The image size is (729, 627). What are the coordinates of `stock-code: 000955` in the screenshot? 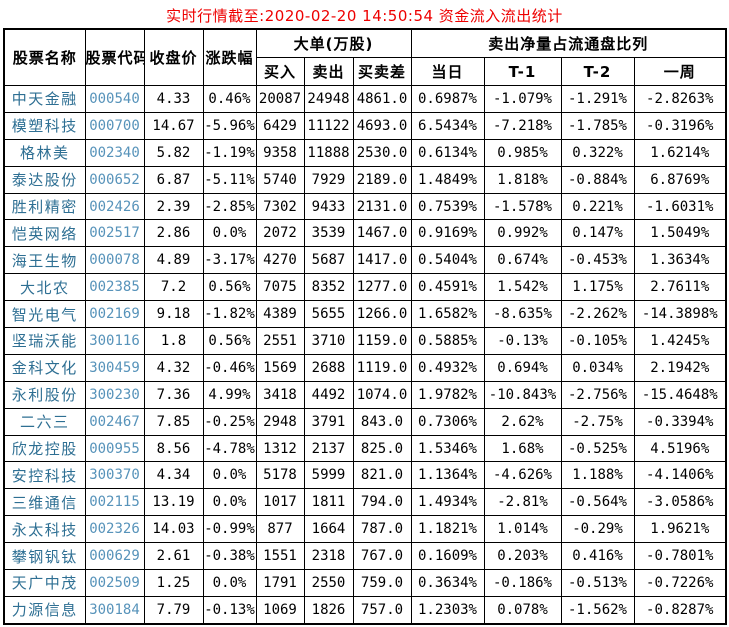 It's located at (114, 448).